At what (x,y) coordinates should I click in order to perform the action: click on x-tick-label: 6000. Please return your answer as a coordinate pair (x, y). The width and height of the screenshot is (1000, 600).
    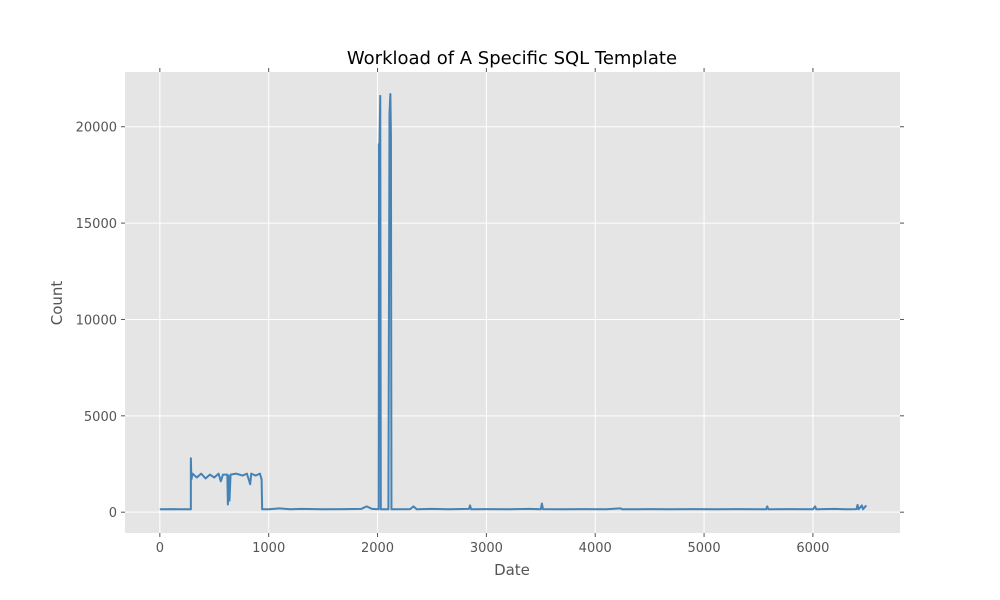
    Looking at the image, I should click on (812, 548).